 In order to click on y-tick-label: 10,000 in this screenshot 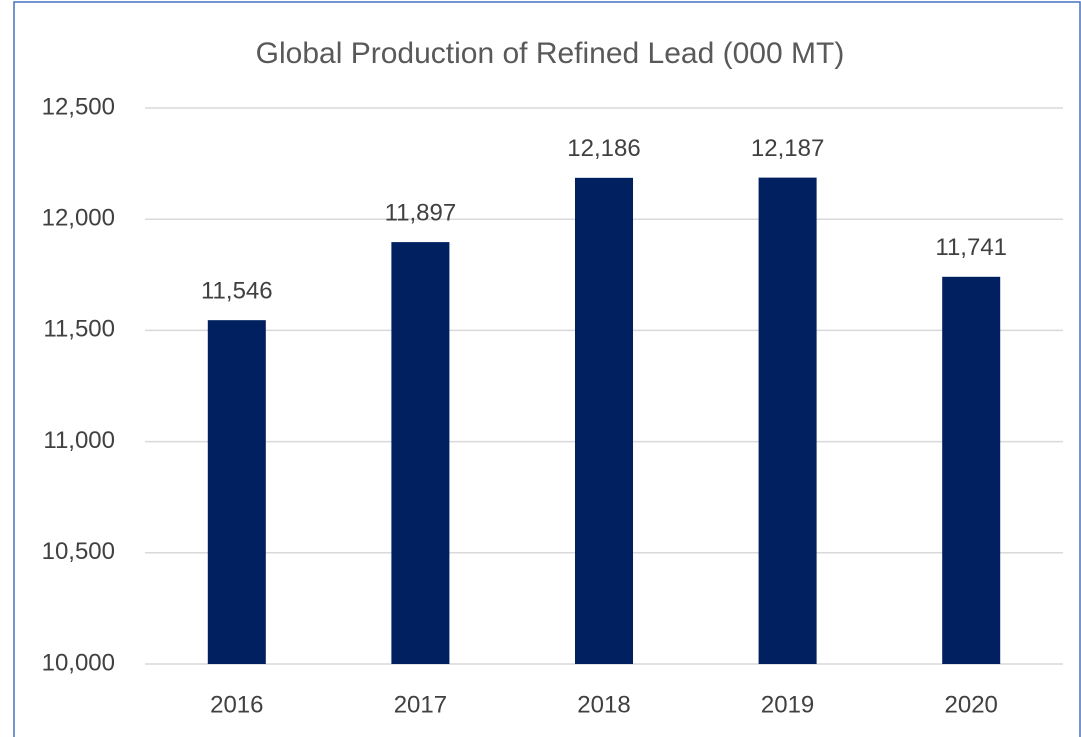, I will do `click(78, 662)`.